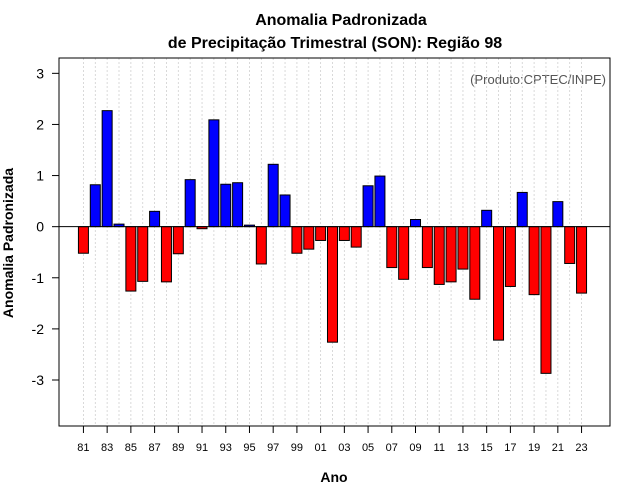 The image size is (640, 500). I want to click on x-tick-label: 01, so click(321, 448).